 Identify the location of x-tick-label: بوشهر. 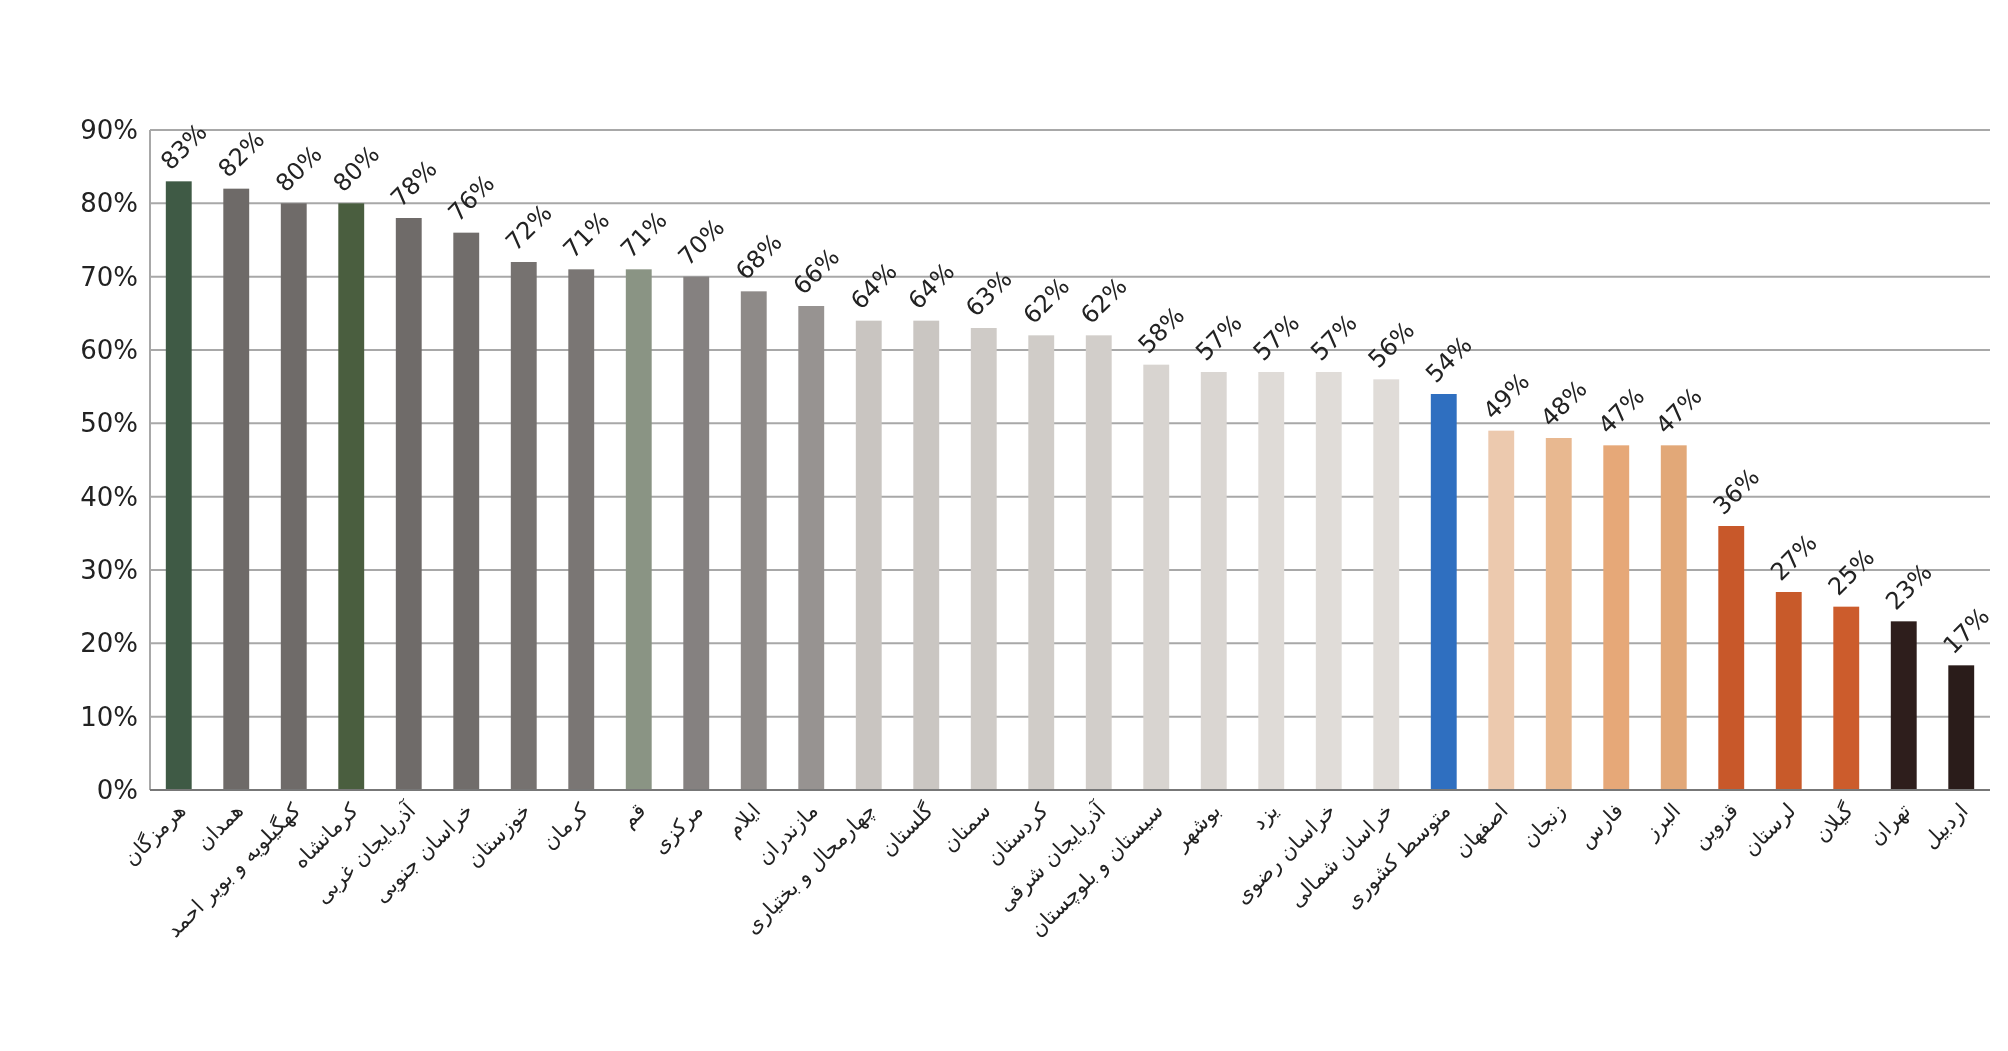
(1197, 827).